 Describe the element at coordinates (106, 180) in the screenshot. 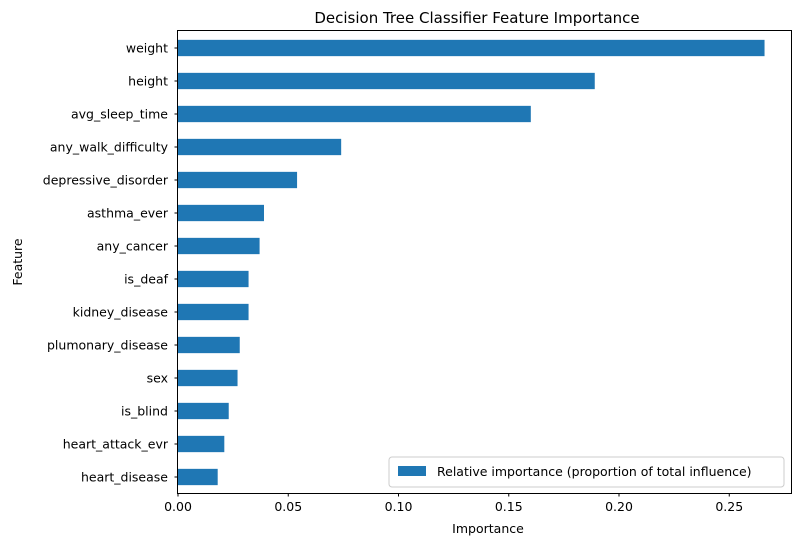

I see `y-tick-label: depressive_disorder` at that location.